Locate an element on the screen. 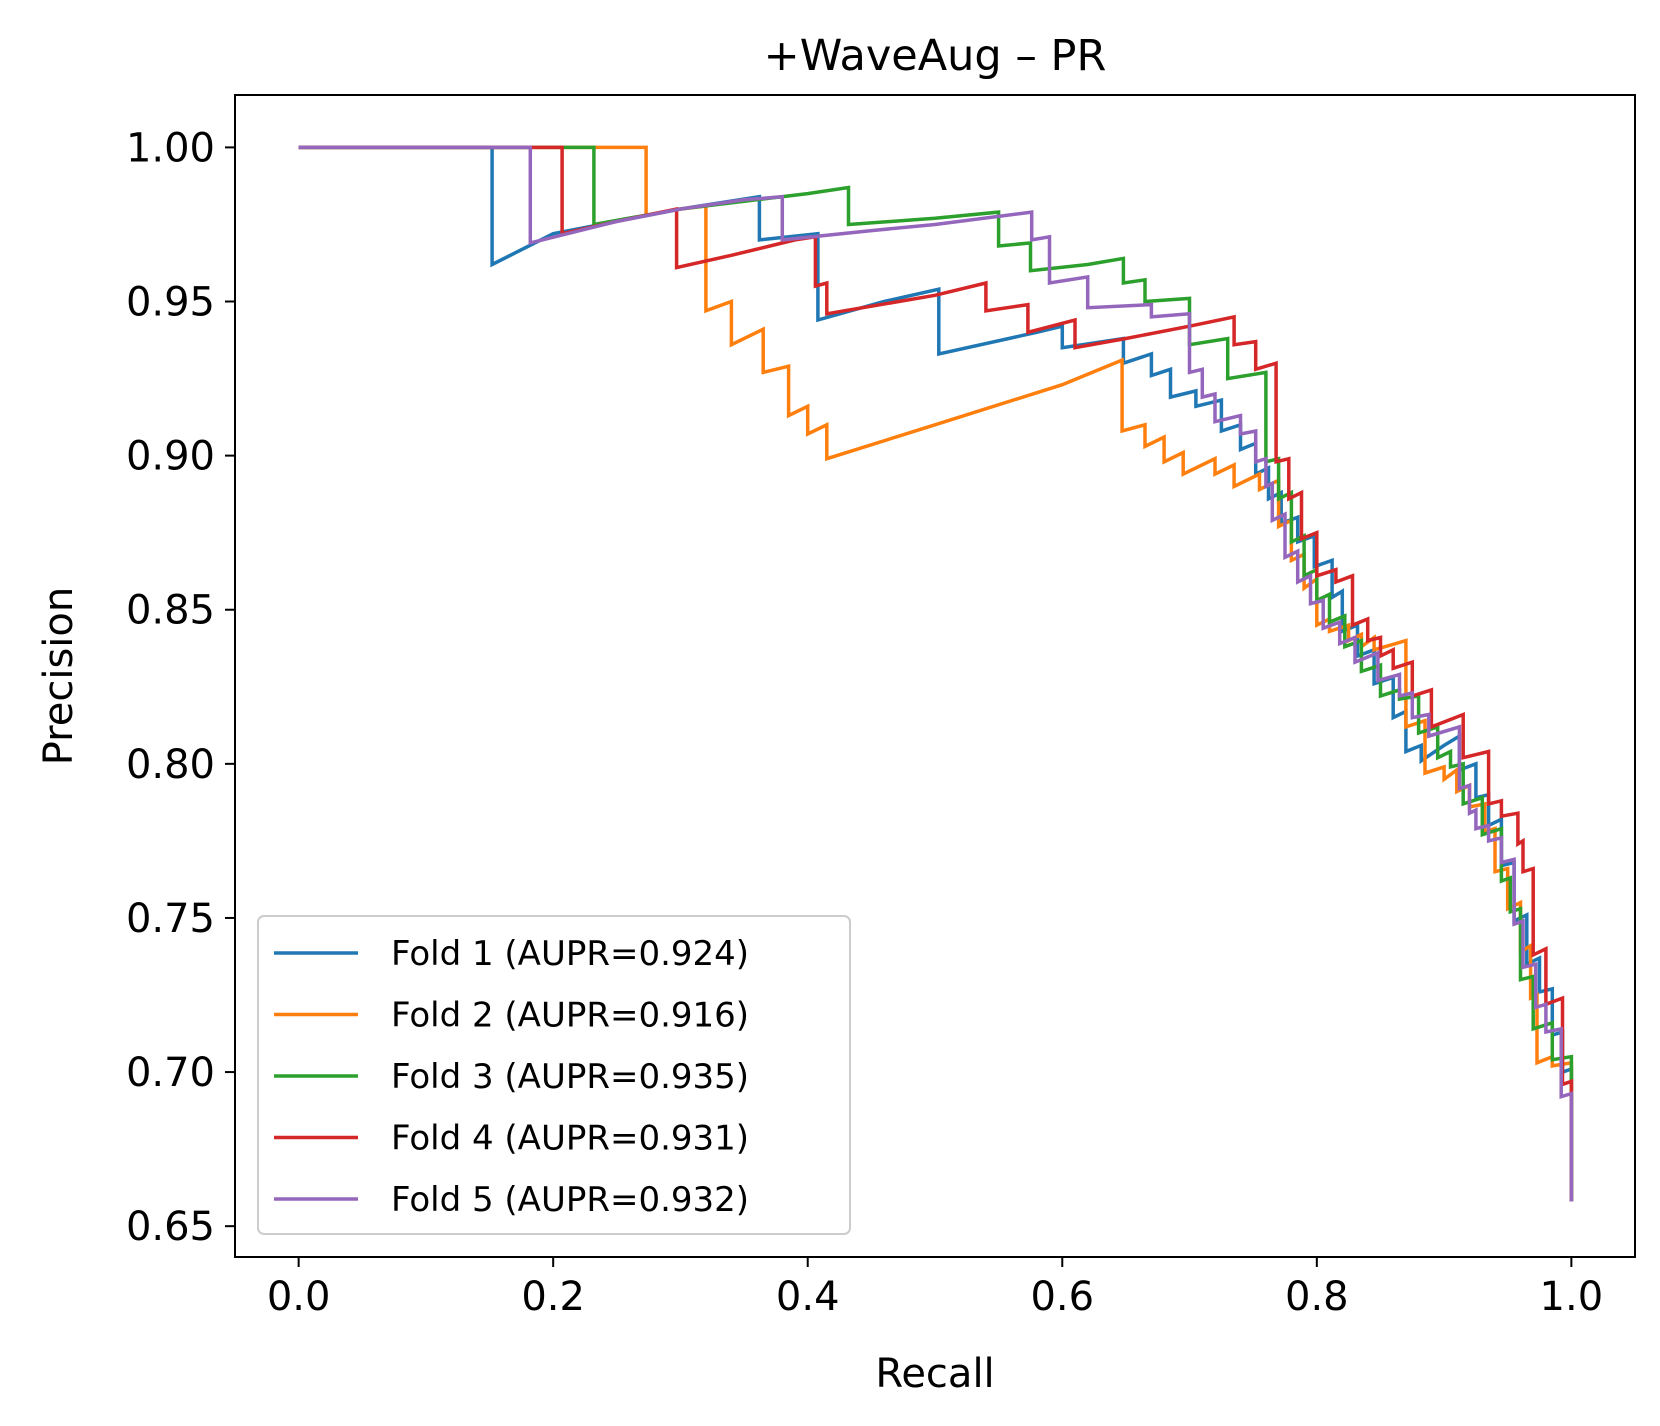 The width and height of the screenshot is (1660, 1426). legend-label: Fold 5 (AUPR=0.932) is located at coordinates (570, 1200).